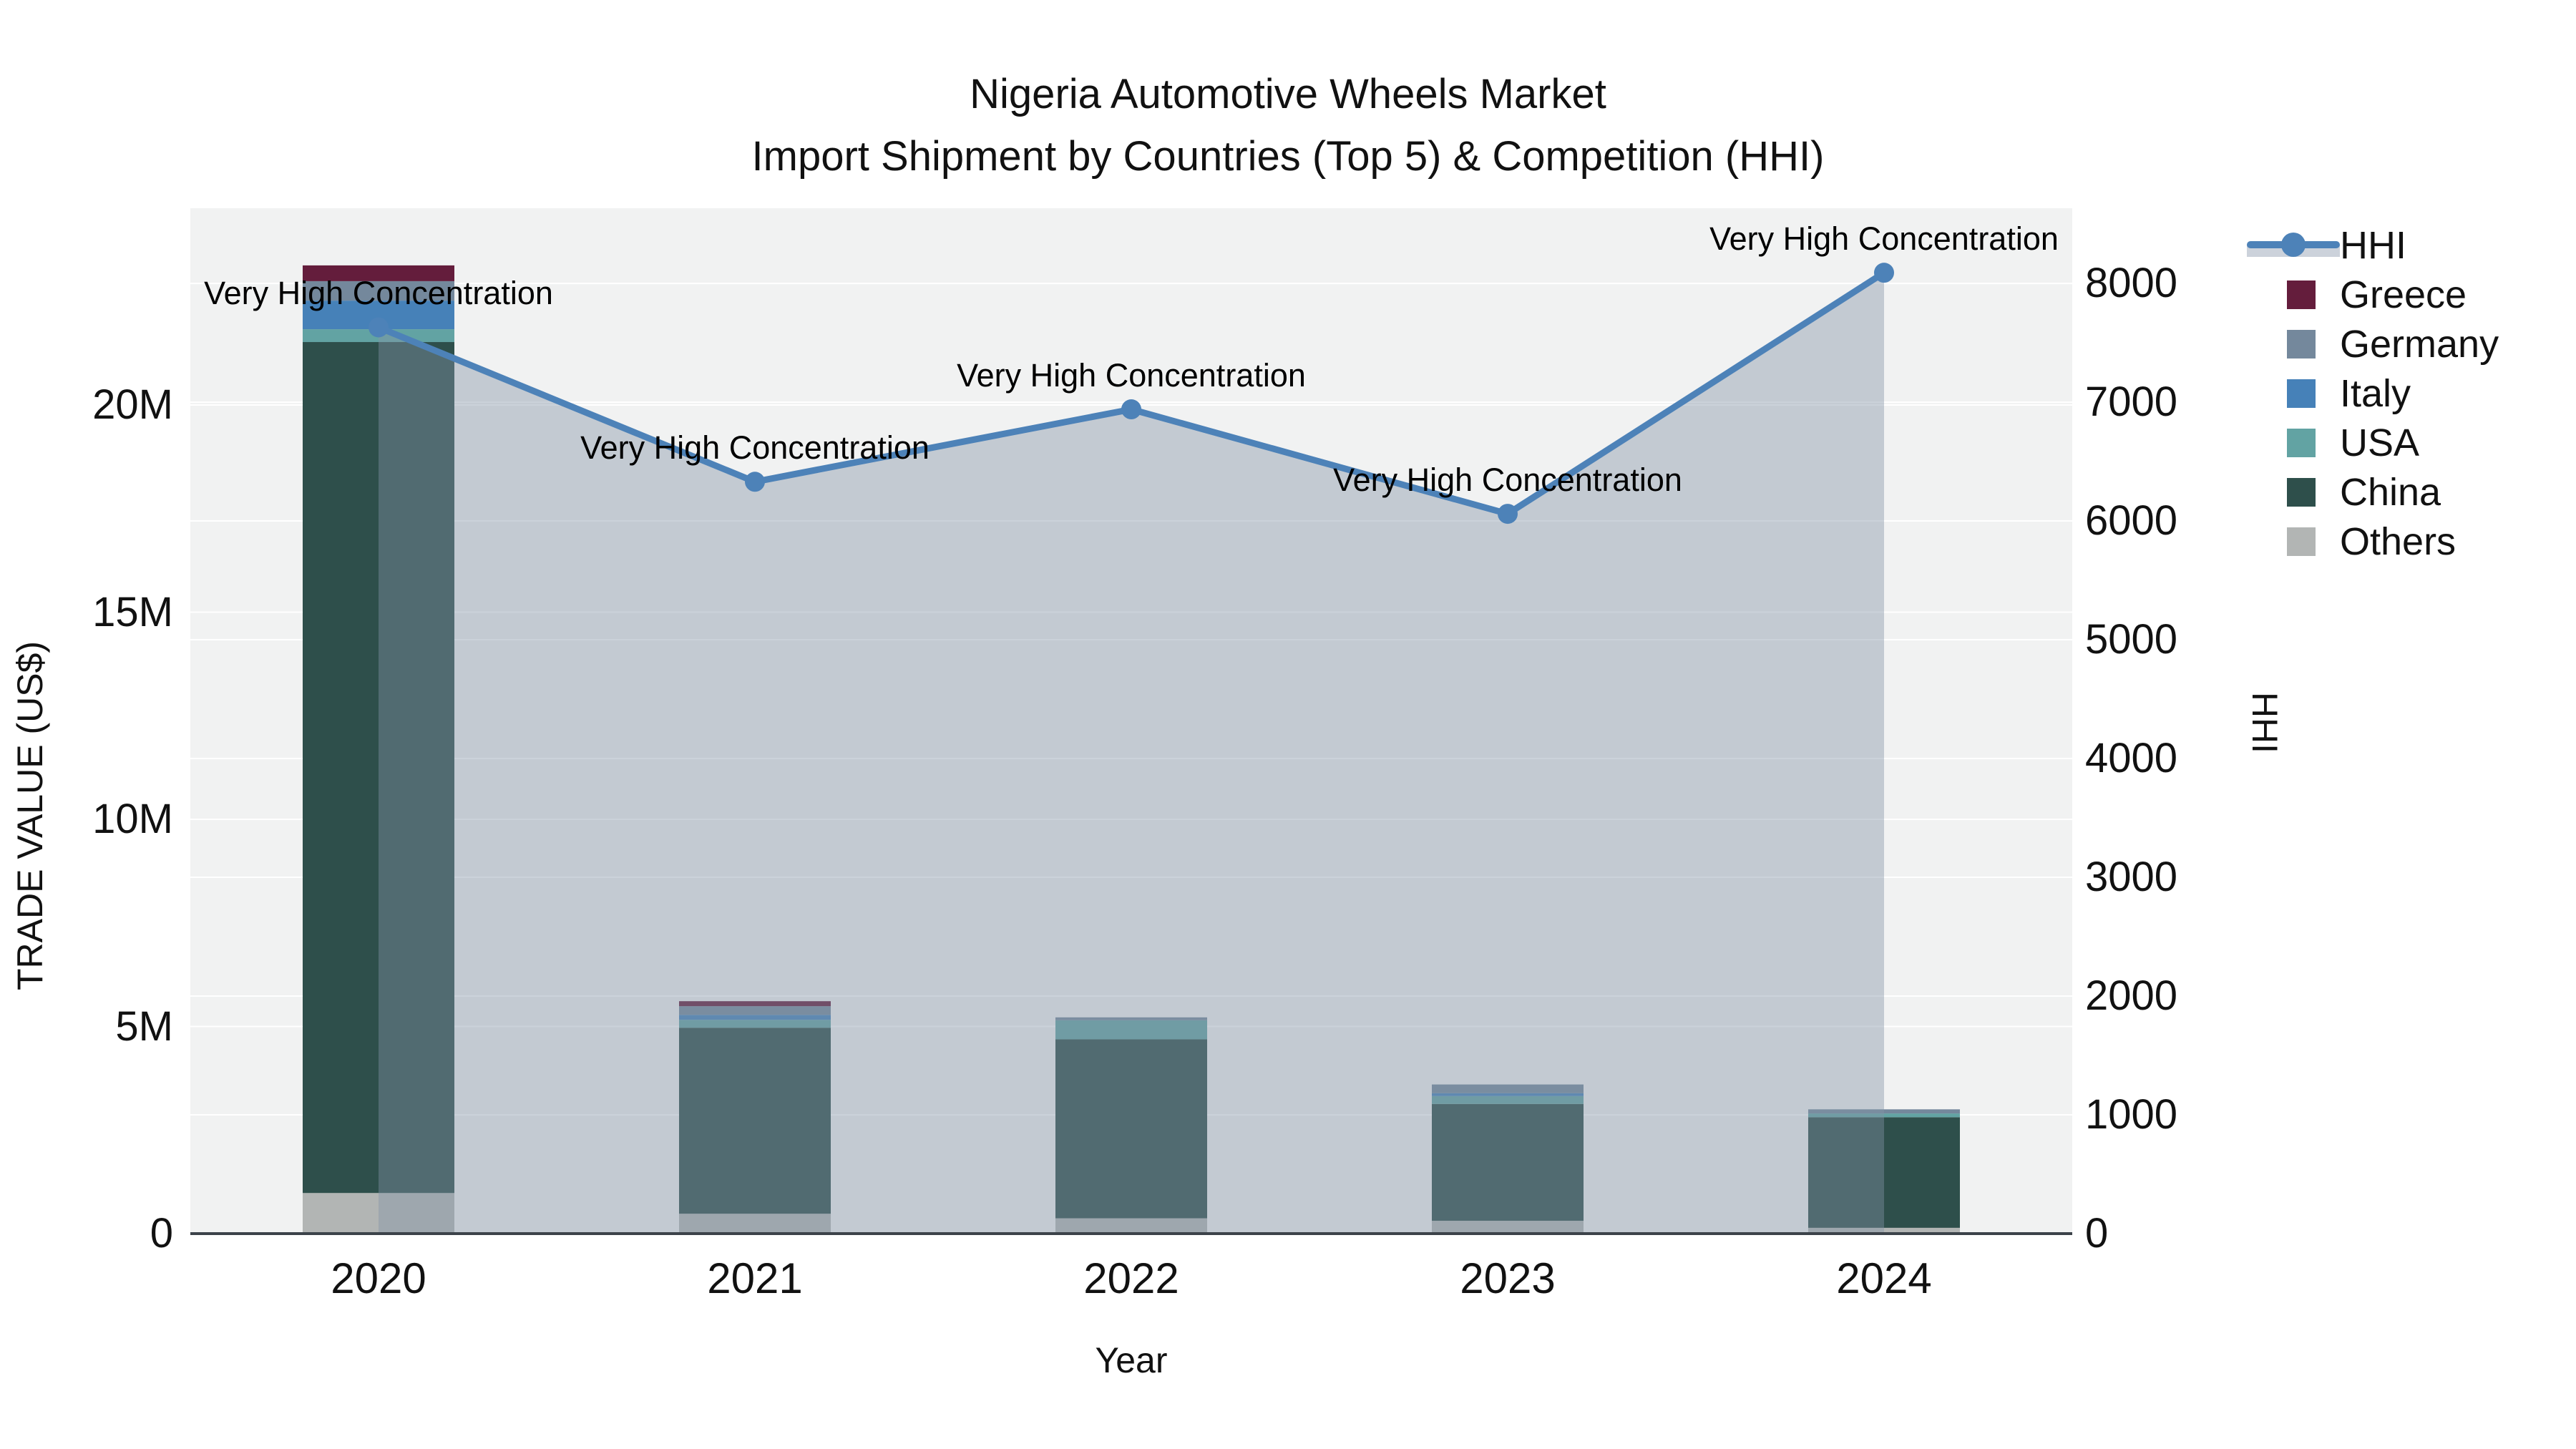 This screenshot has width=2576, height=1449. Describe the element at coordinates (1131, 1129) in the screenshot. I see `bar-segment-china-2022` at that location.